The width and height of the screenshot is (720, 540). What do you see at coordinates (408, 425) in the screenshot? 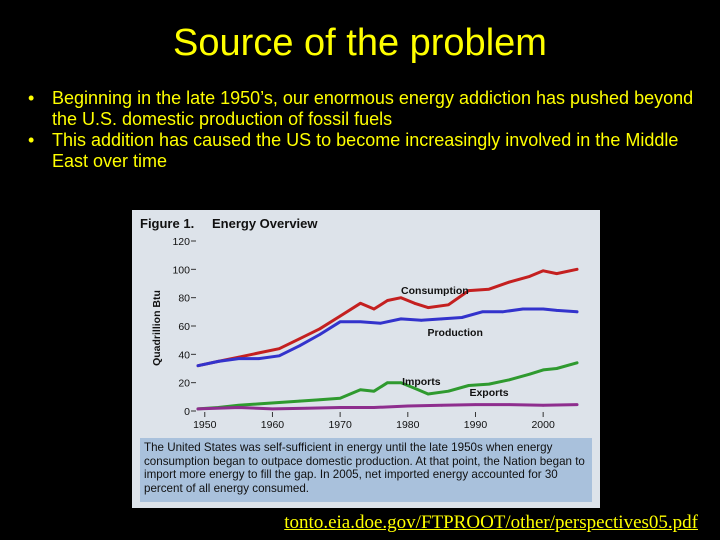
I see `x-tick-label: 1980` at bounding box center [408, 425].